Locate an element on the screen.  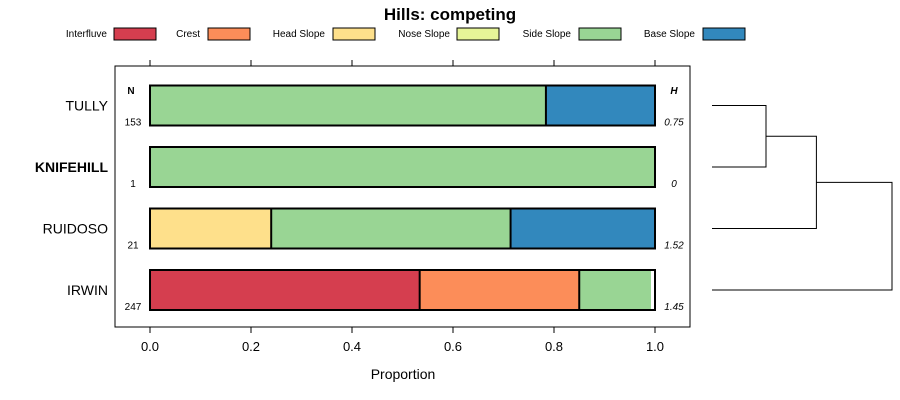
top-axis-ticks is located at coordinates (402, 63).